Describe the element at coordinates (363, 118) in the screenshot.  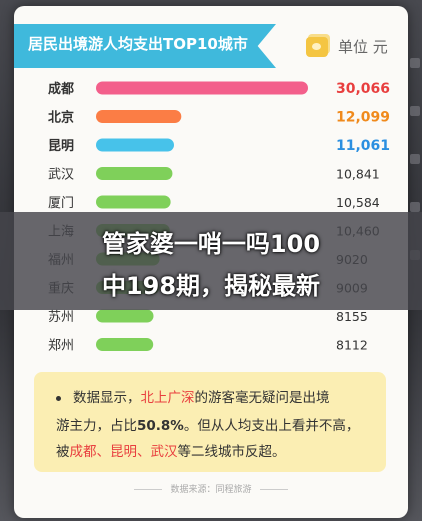
I see `value-label: 12,099` at that location.